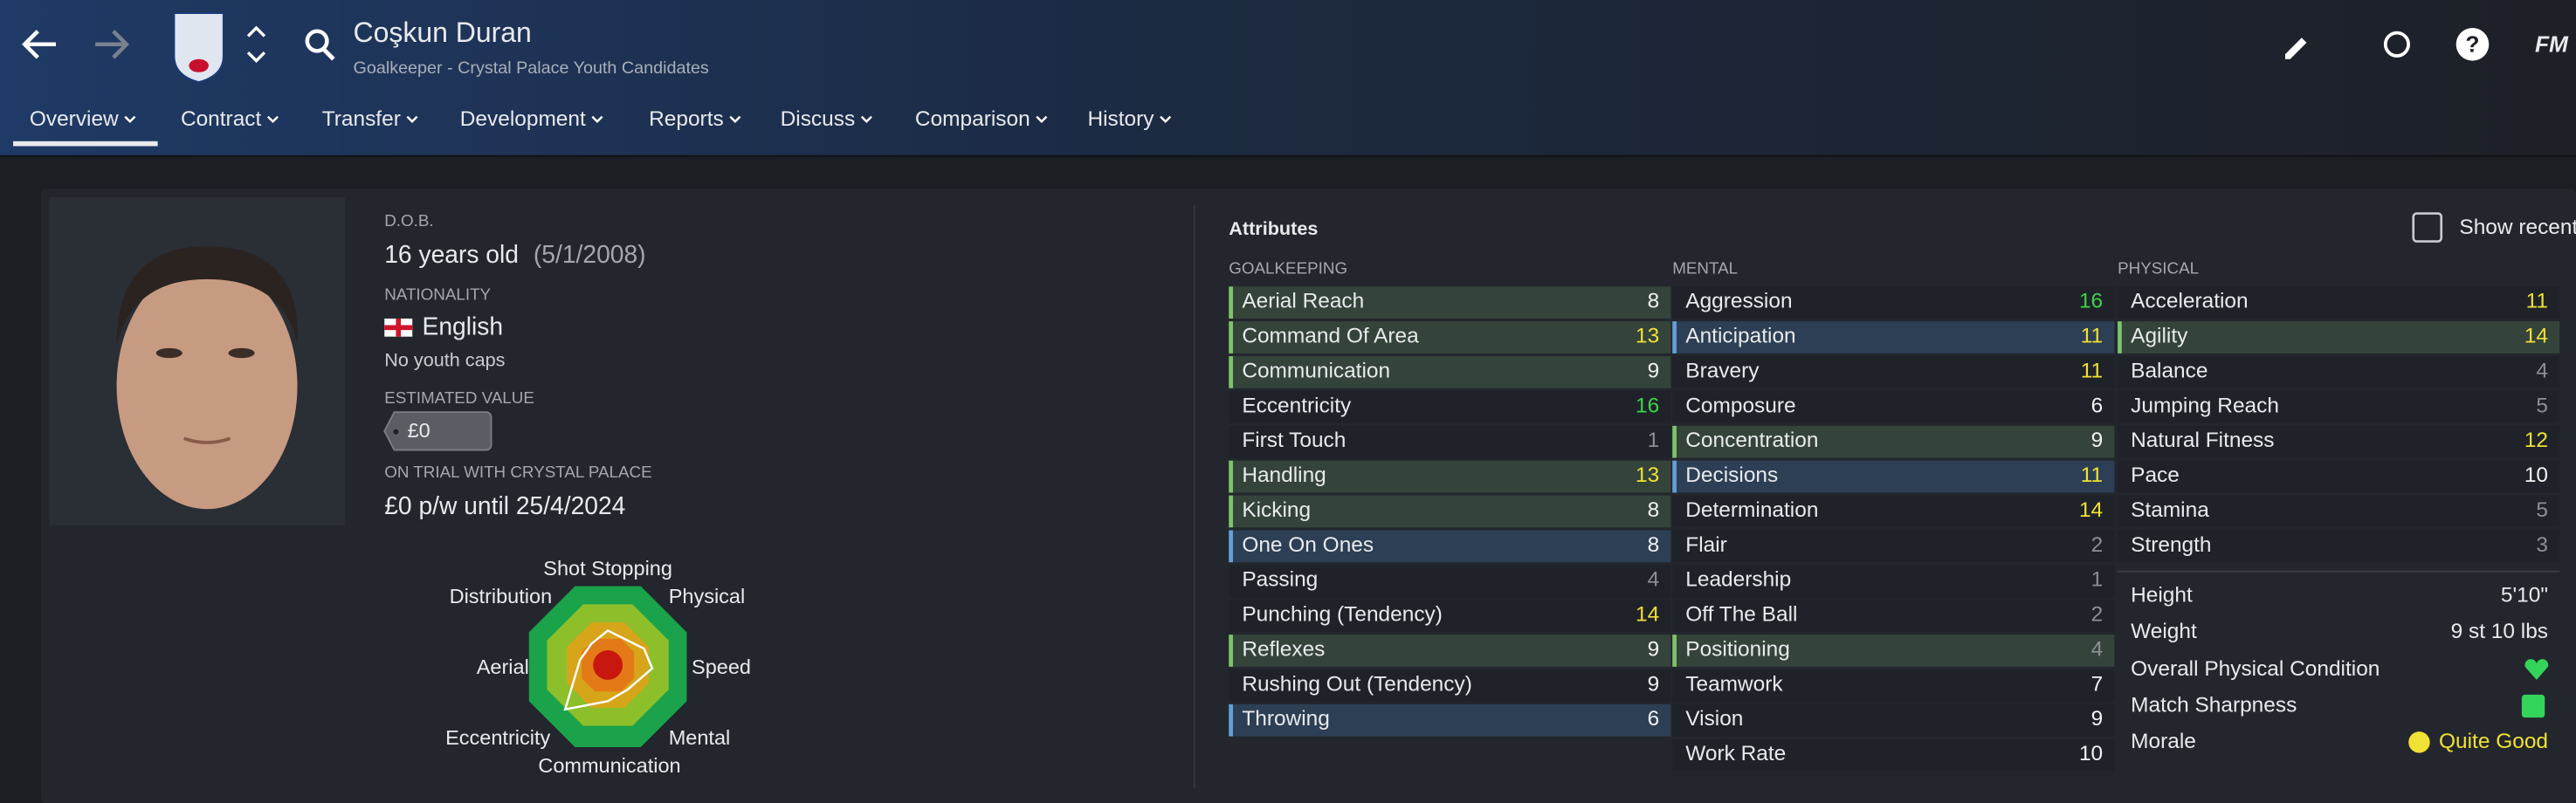 The height and width of the screenshot is (803, 2576). I want to click on attribute-name: Natural Fitness, so click(2202, 440).